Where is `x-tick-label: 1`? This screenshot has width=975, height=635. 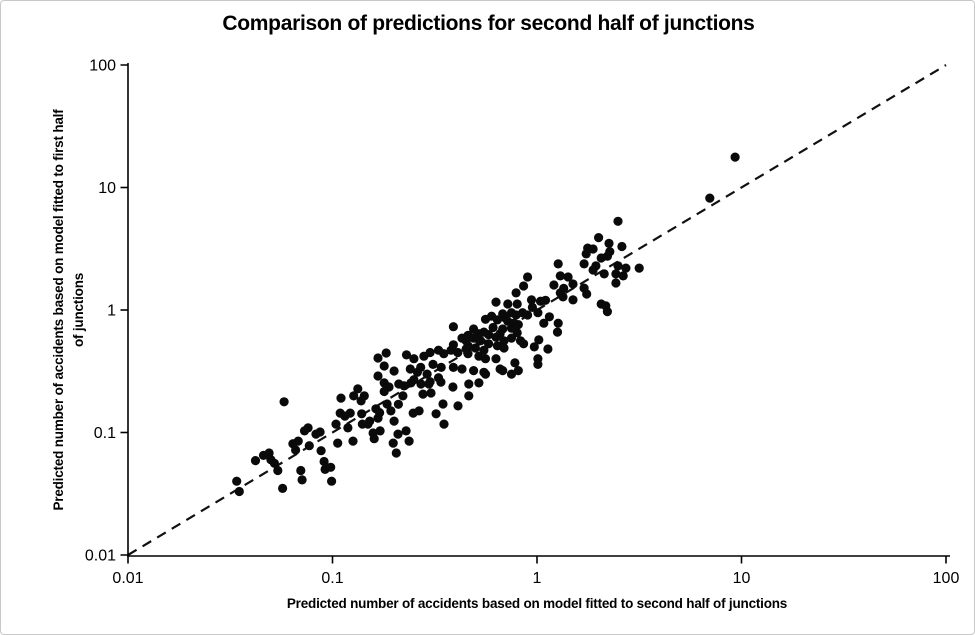 x-tick-label: 1 is located at coordinates (537, 578).